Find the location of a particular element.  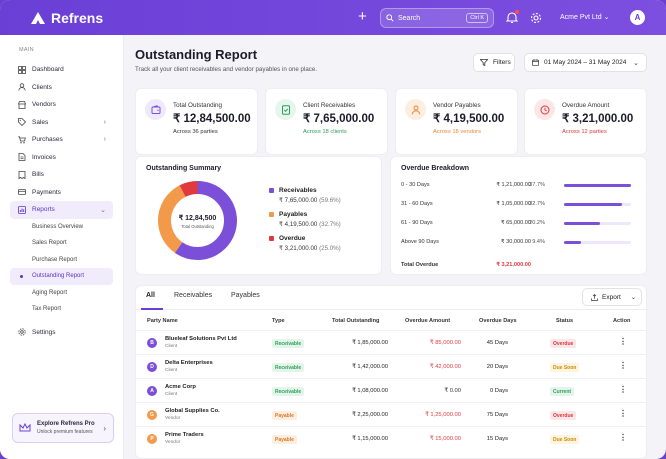

date-range-text: 01 May 2024 – 31 May 2024 is located at coordinates (585, 62).